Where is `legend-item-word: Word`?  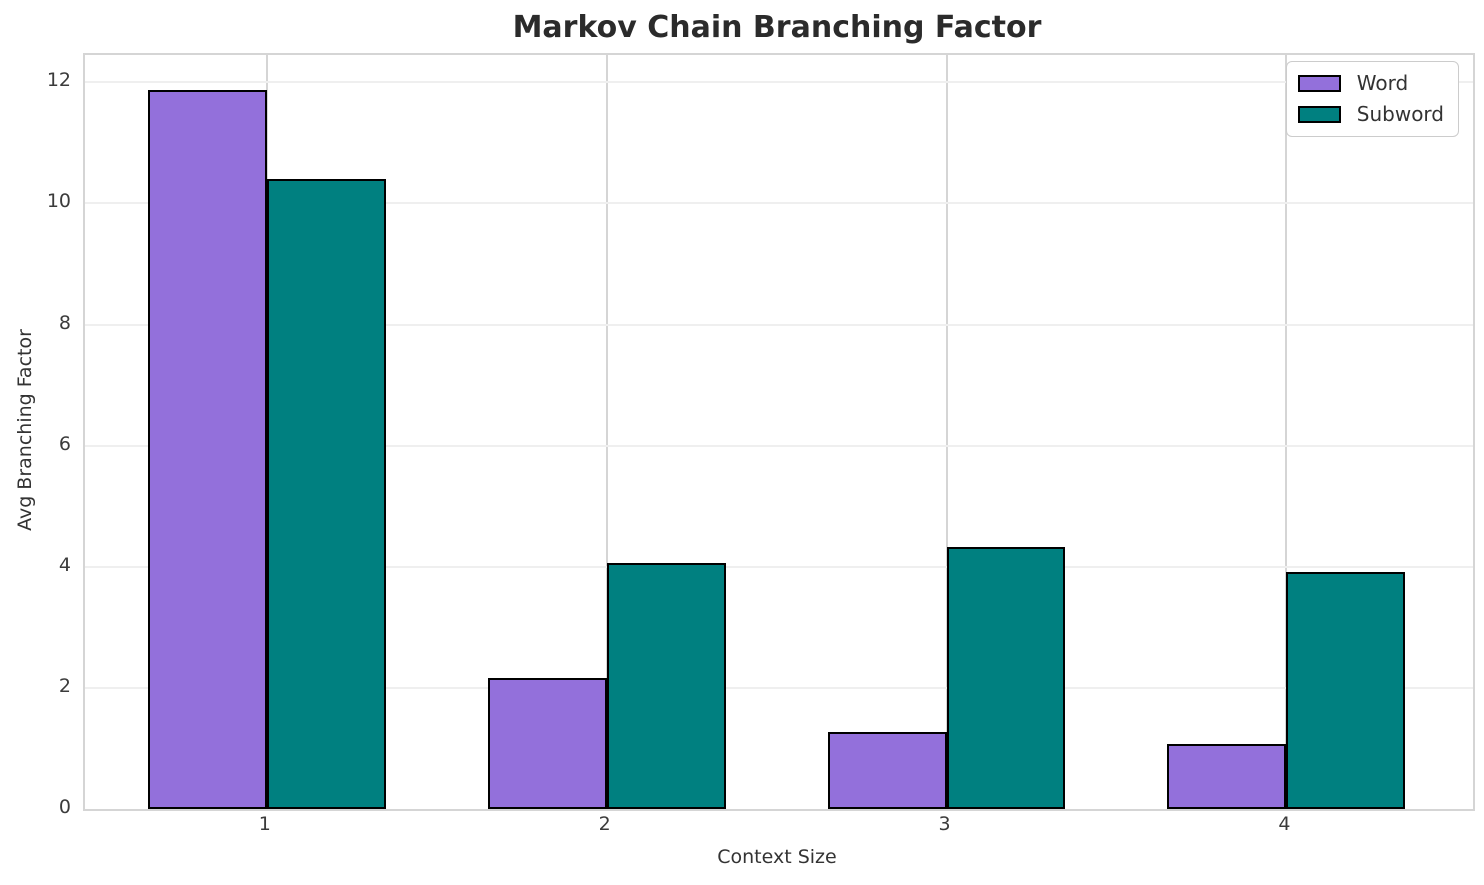 legend-item-word: Word is located at coordinates (1370, 83).